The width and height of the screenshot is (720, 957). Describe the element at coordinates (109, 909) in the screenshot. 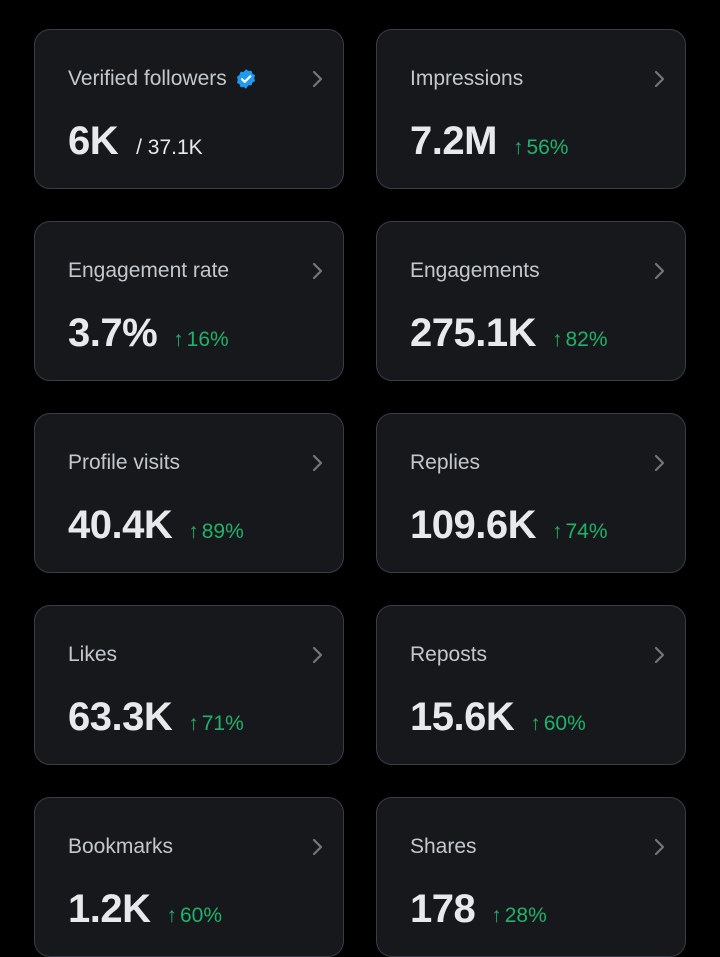

I see `metric-value: 1.2K` at that location.